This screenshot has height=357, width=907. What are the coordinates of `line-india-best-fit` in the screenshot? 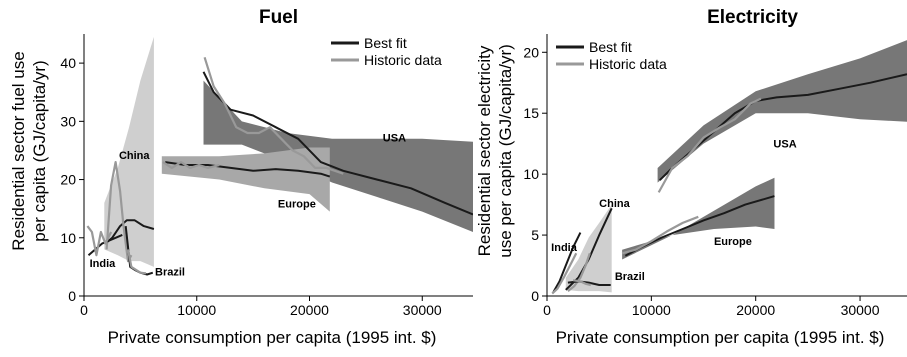 It's located at (567, 262).